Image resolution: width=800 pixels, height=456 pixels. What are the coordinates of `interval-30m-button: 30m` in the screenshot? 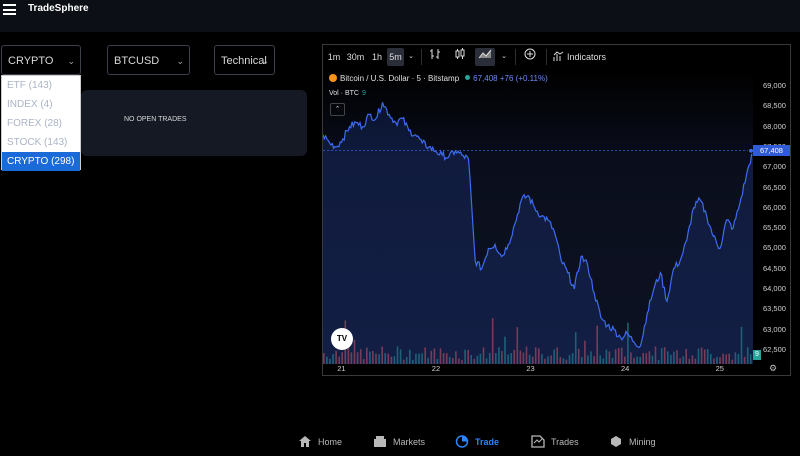 It's located at (355, 57).